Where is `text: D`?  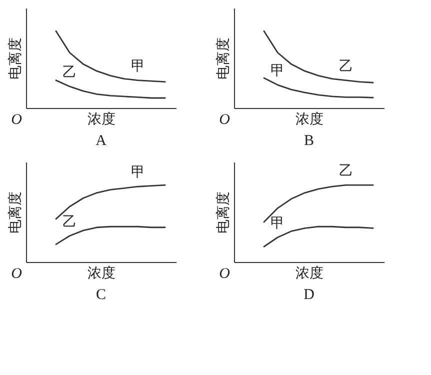 text: D is located at coordinates (309, 295).